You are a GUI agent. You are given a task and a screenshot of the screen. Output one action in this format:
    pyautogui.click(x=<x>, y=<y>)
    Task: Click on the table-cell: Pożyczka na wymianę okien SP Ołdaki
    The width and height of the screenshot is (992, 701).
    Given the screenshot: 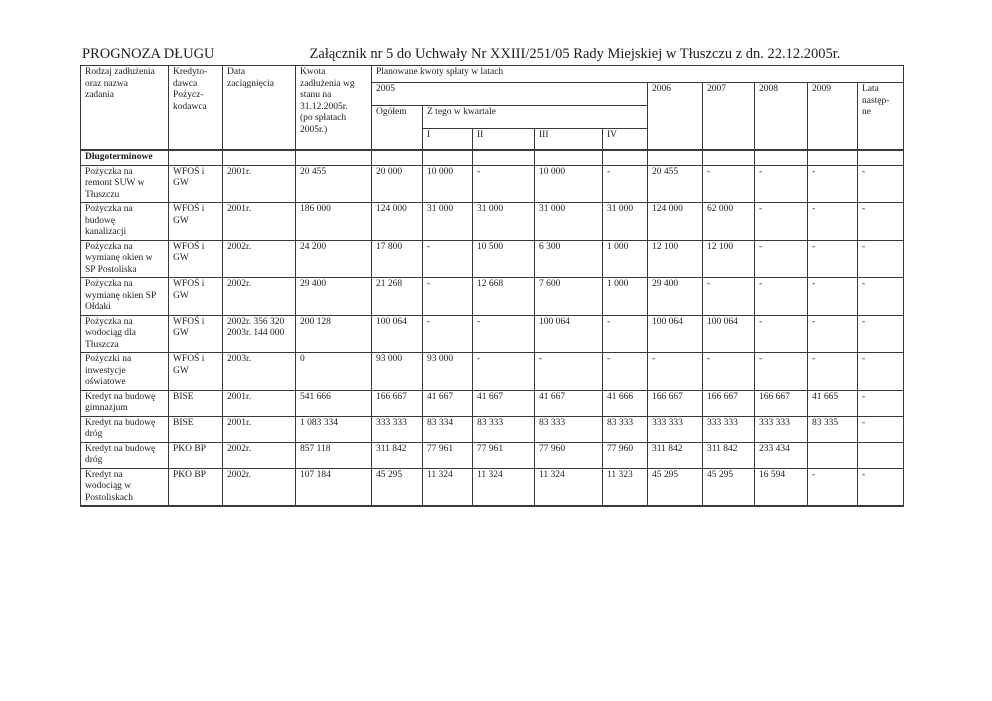 What is the action you would take?
    pyautogui.click(x=124, y=296)
    